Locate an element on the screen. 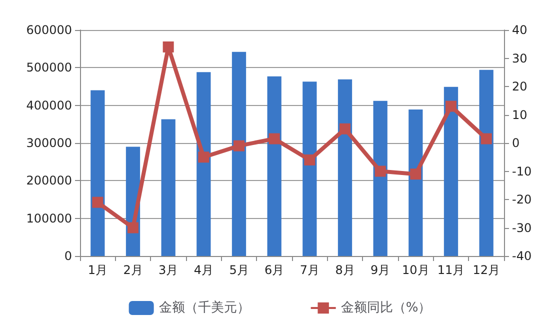 This screenshot has height=336, width=560. x-tick-label: 3月 is located at coordinates (168, 270).